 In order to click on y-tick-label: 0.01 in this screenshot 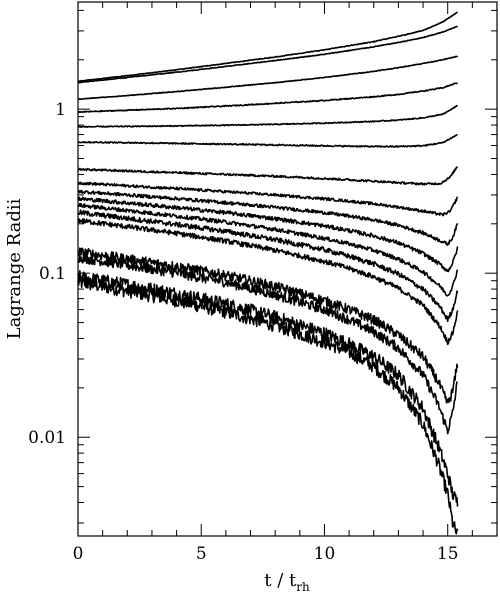, I will do `click(47, 438)`.